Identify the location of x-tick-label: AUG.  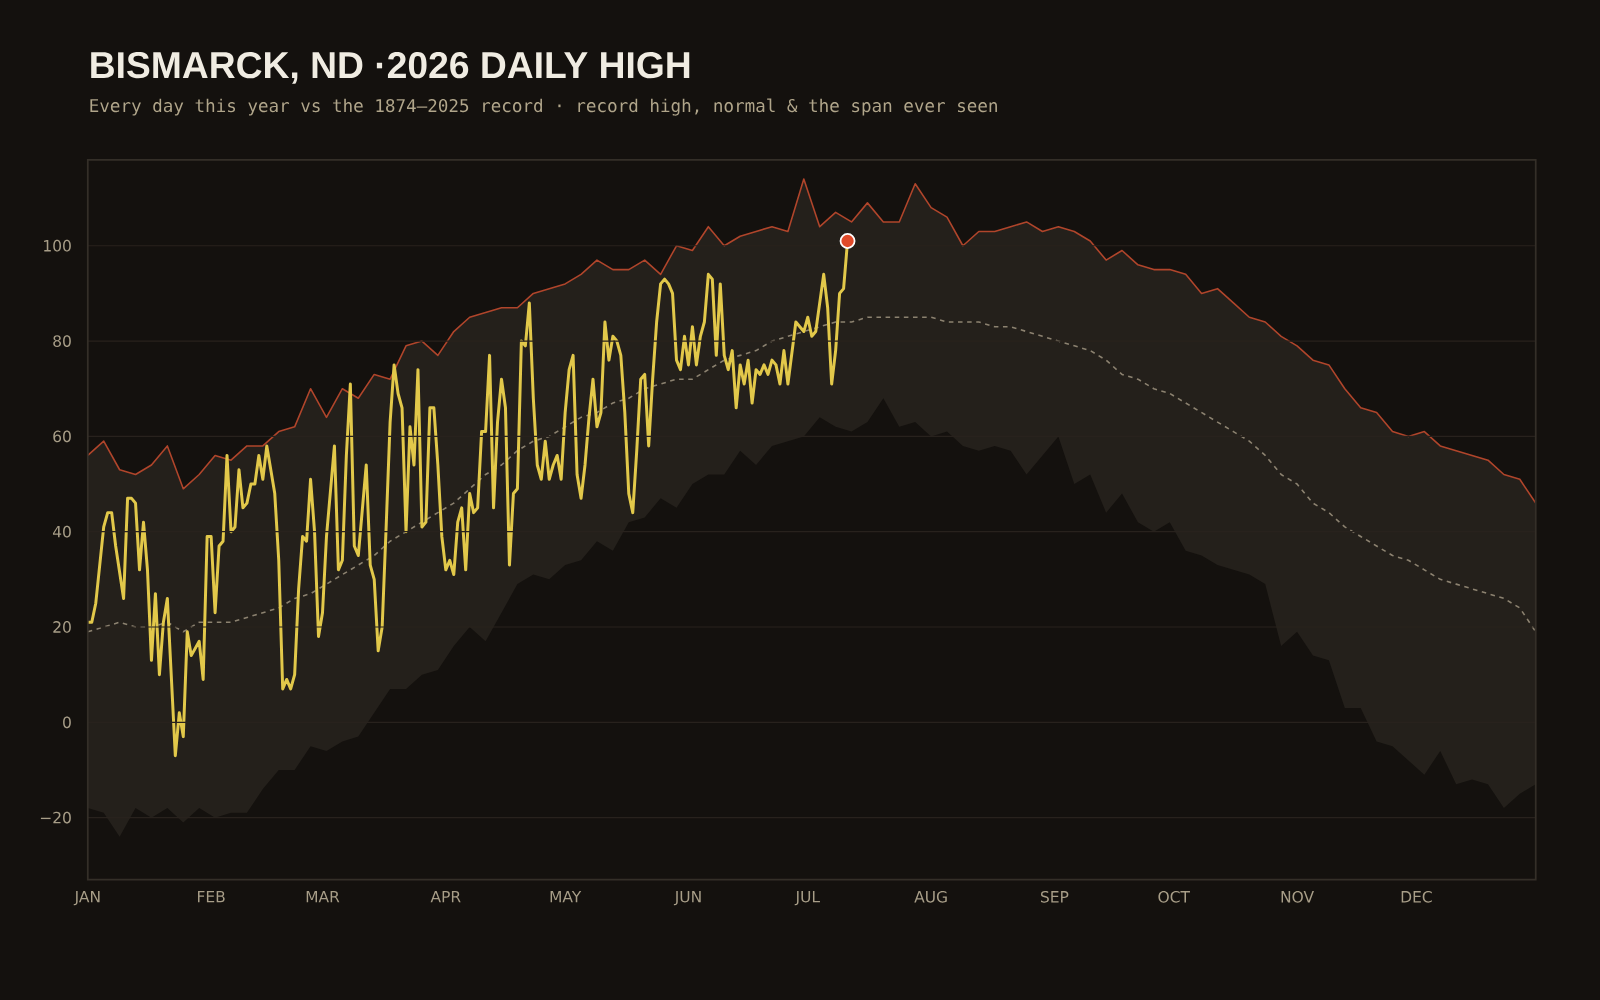
(930, 896).